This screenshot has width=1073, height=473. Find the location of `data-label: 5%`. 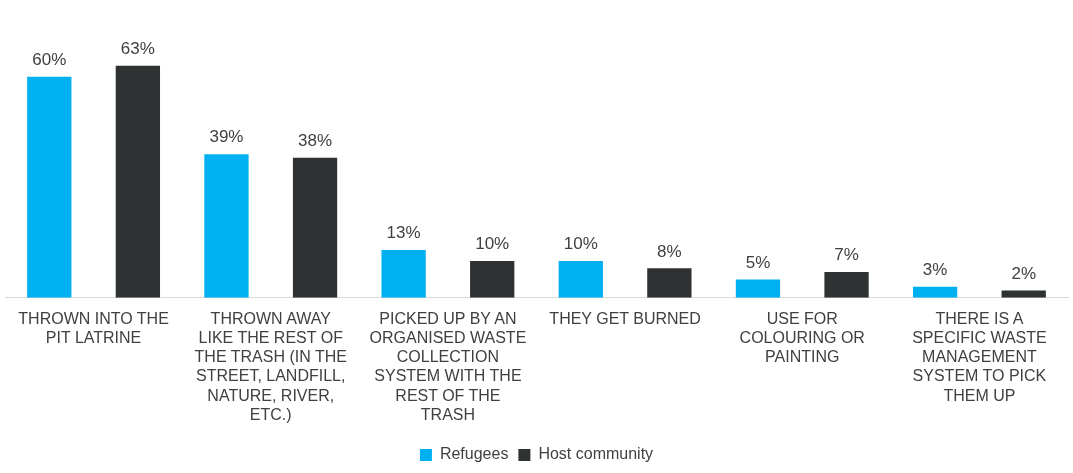

data-label: 5% is located at coordinates (758, 262).